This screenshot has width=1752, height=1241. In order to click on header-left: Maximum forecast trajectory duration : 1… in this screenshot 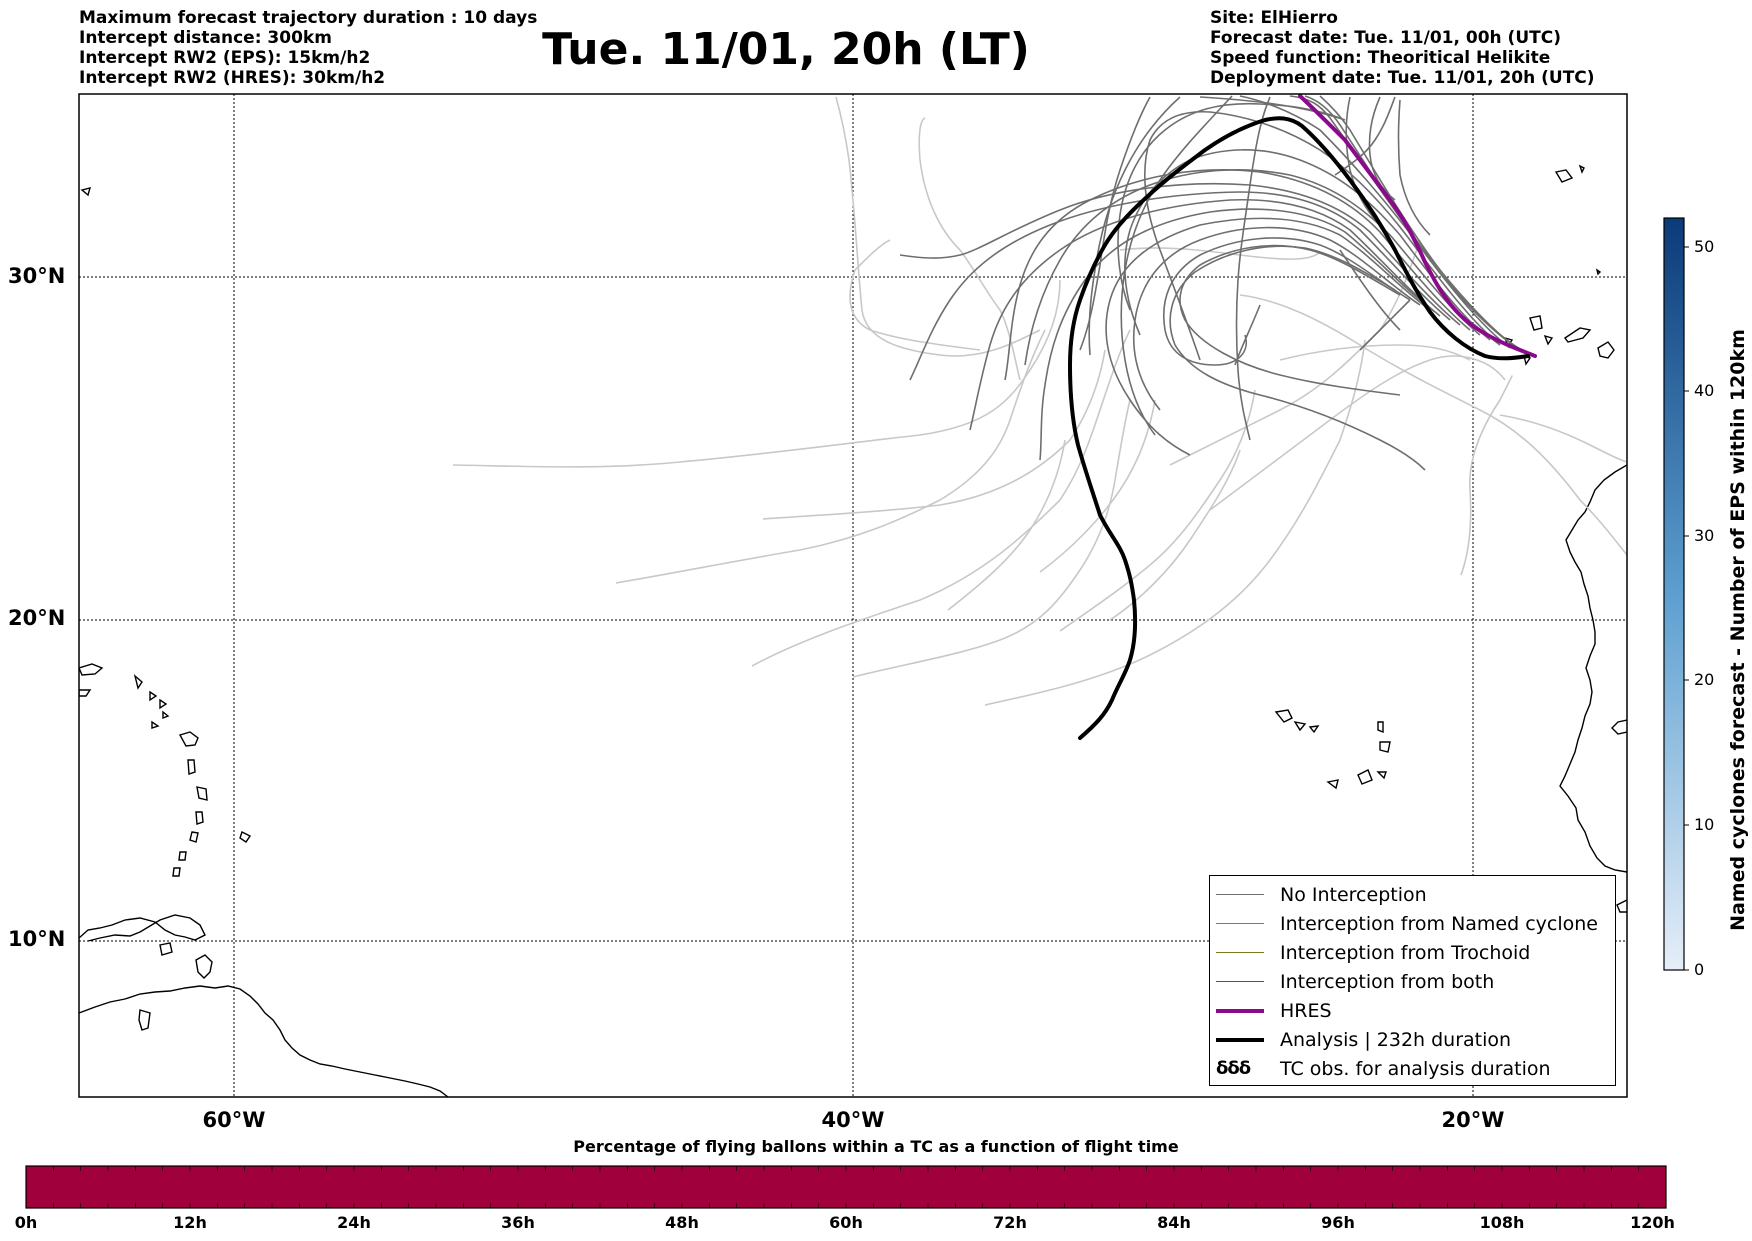, I will do `click(308, 48)`.